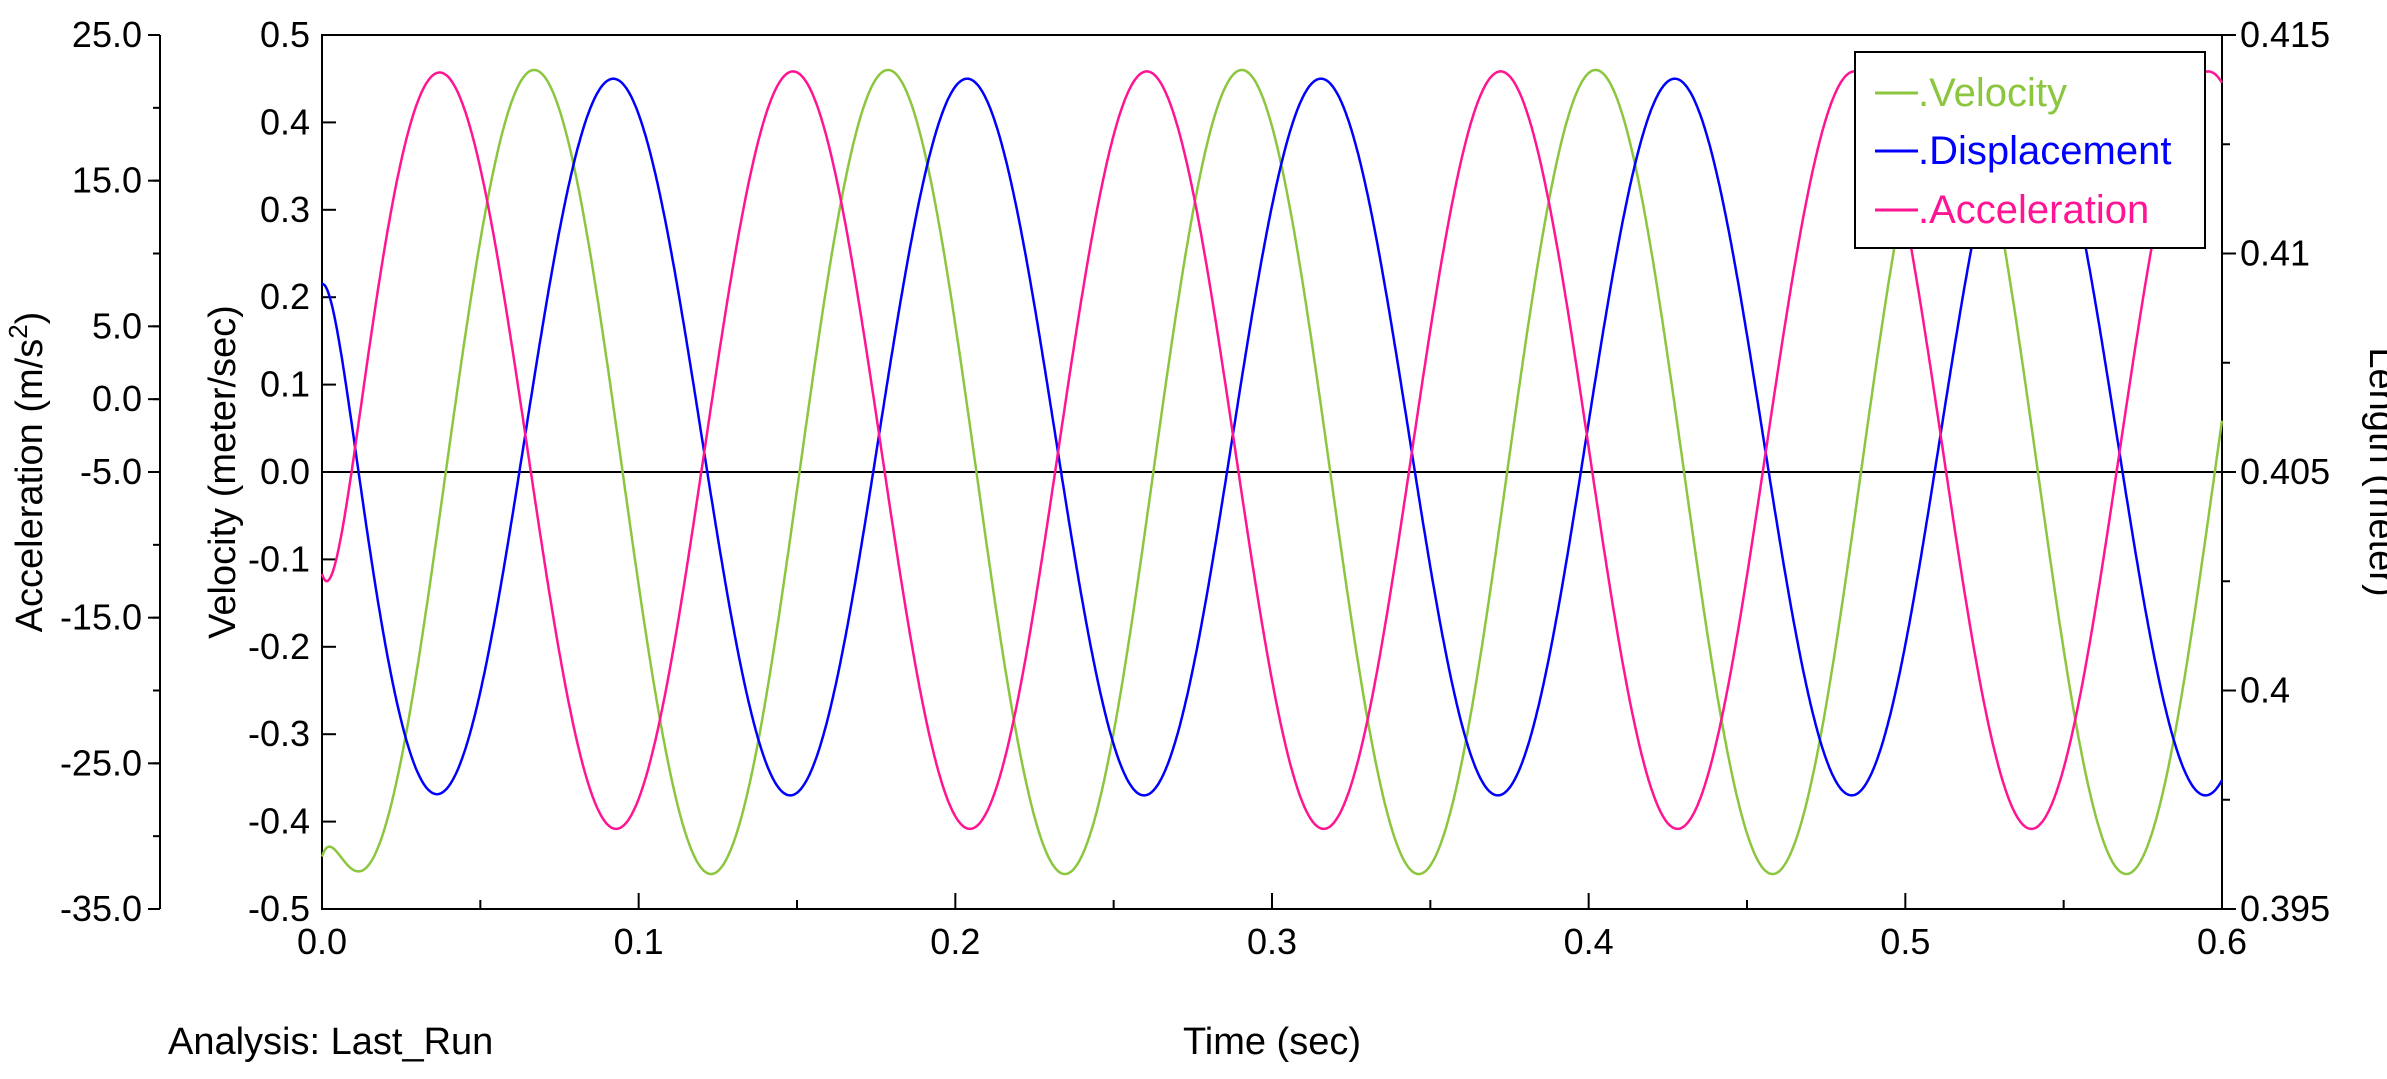 This screenshot has width=2387, height=1079. Describe the element at coordinates (1905, 941) in the screenshot. I see `x-tick-label: 0.5` at that location.